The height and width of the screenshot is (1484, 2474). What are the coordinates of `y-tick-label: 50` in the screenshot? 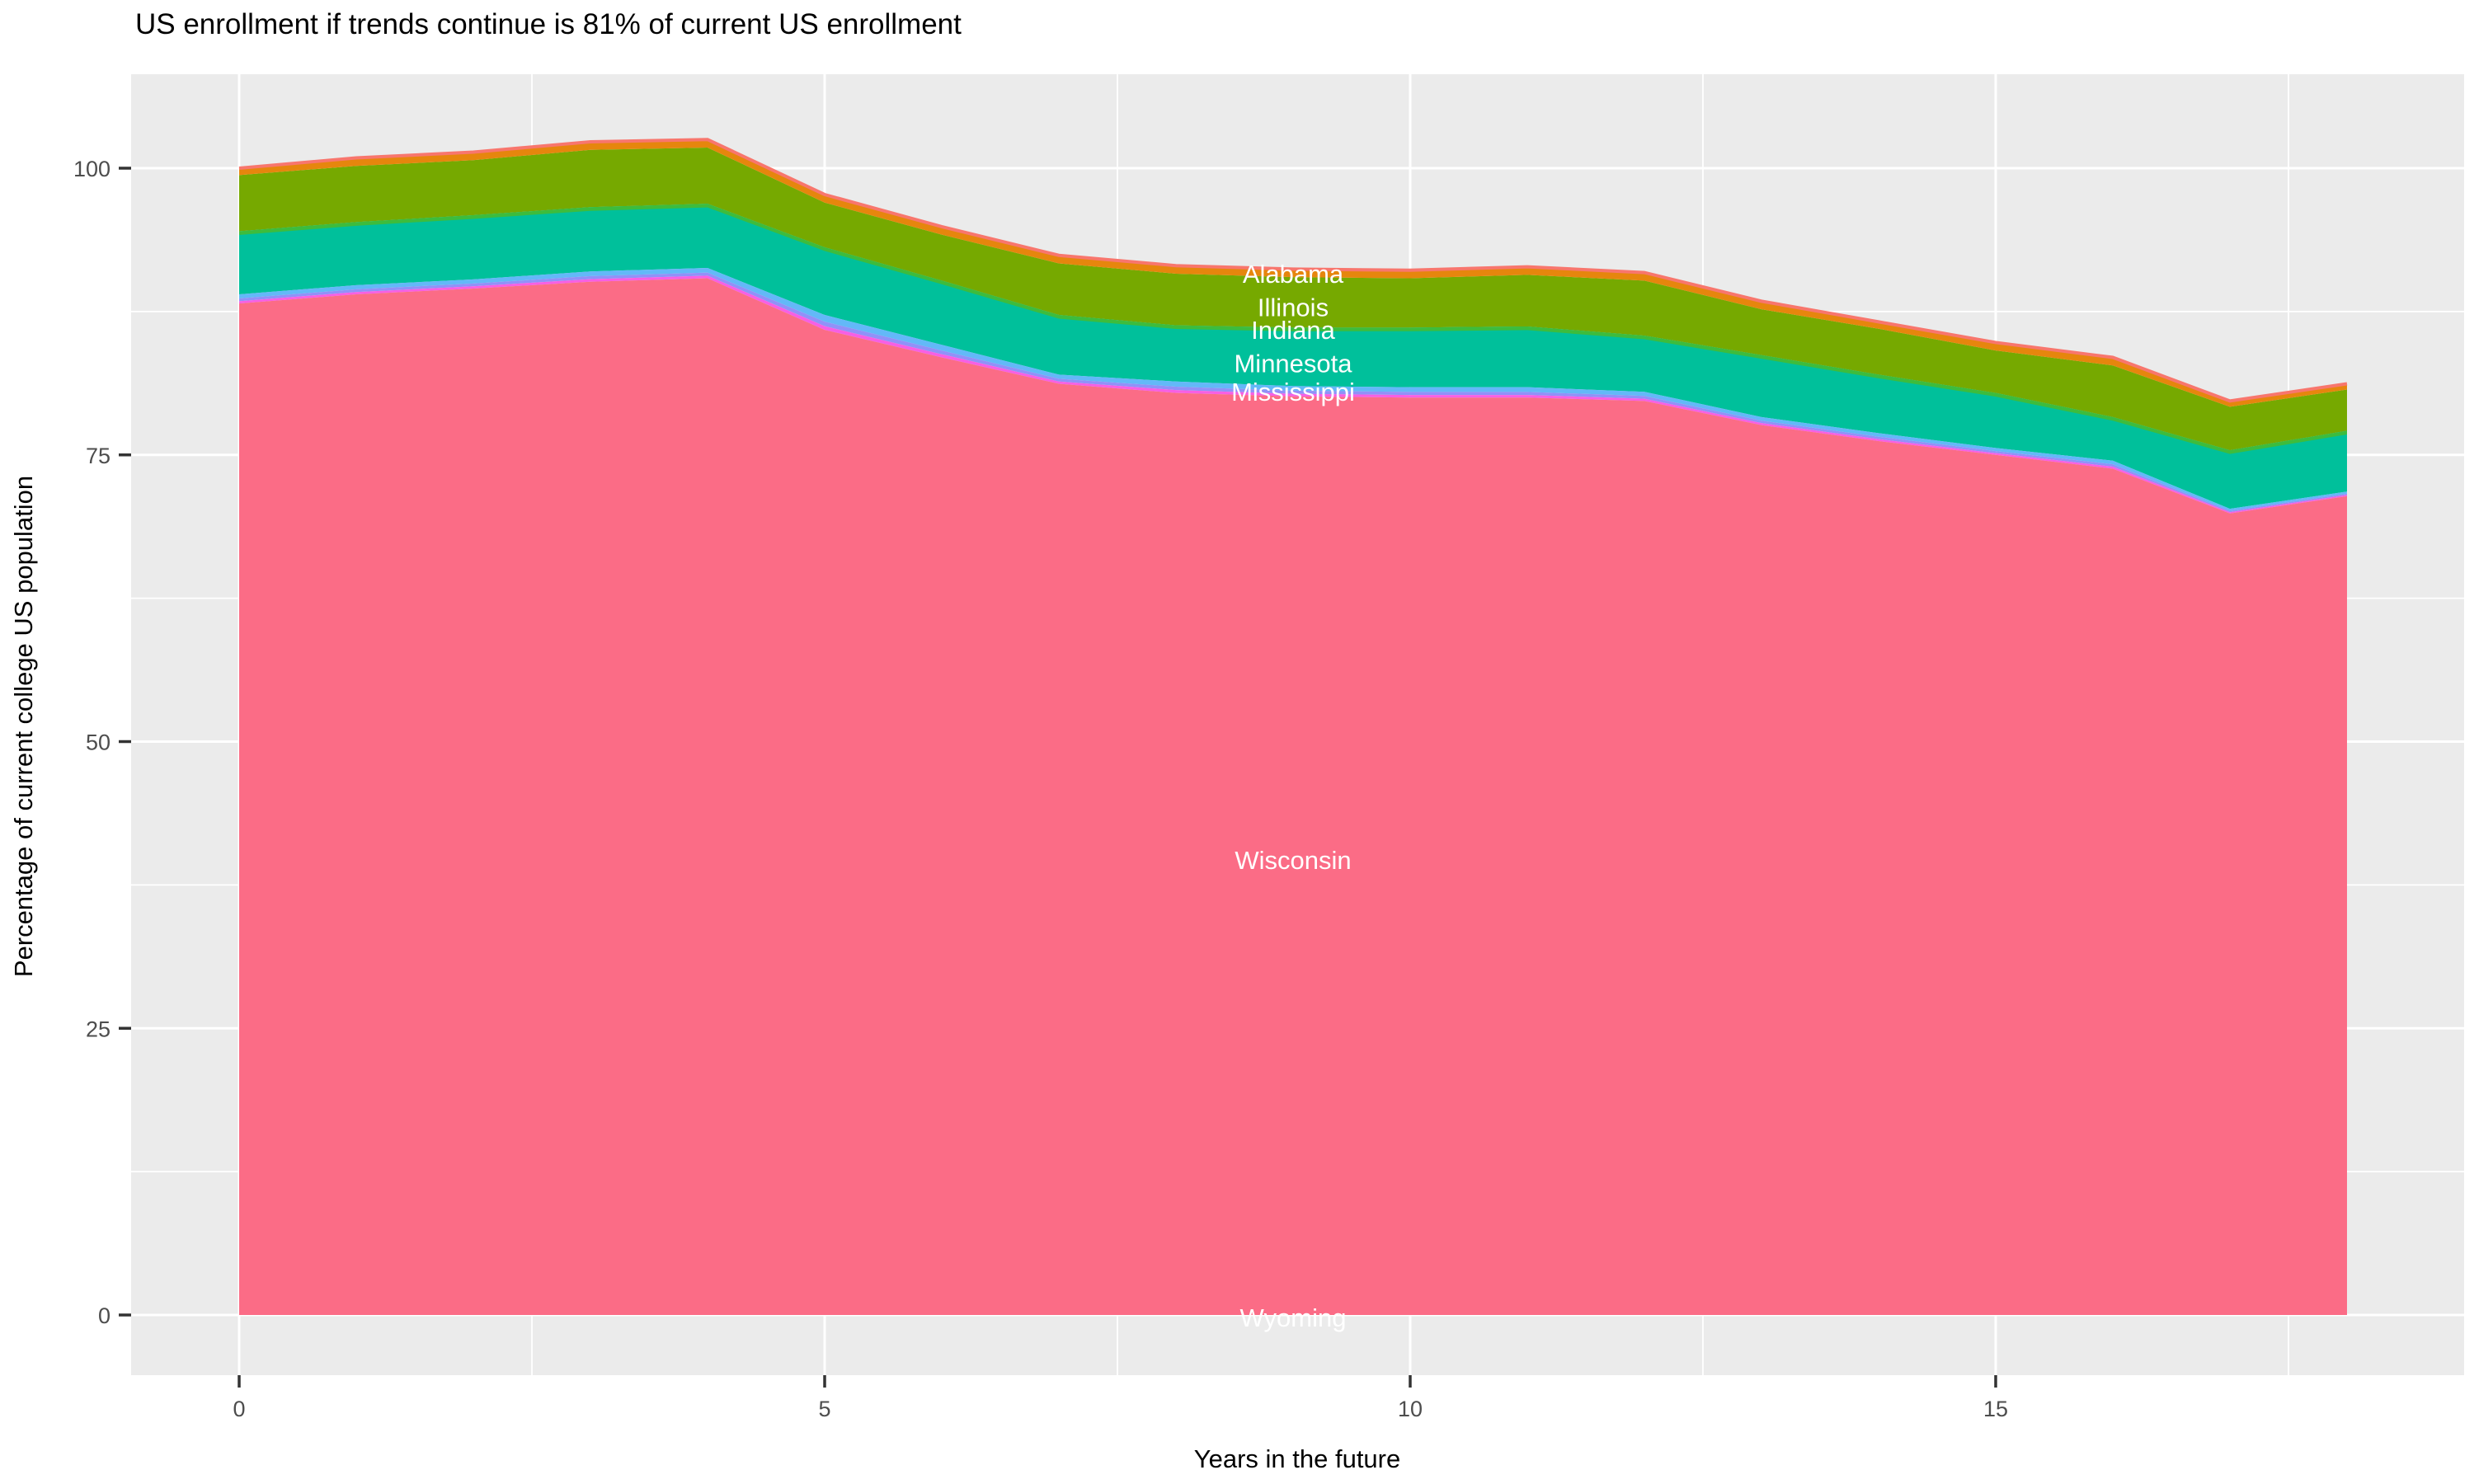 It's located at (98, 742).